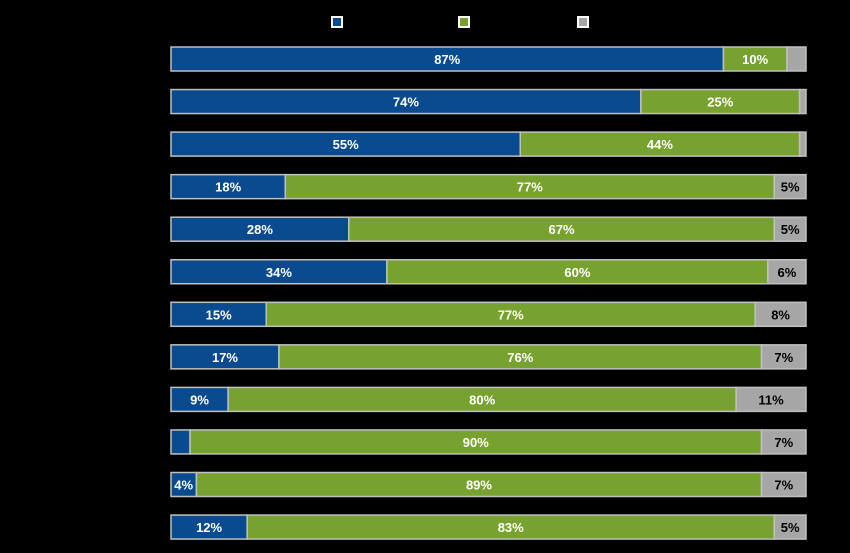  I want to click on bar-segment-row5-series1, so click(260, 229).